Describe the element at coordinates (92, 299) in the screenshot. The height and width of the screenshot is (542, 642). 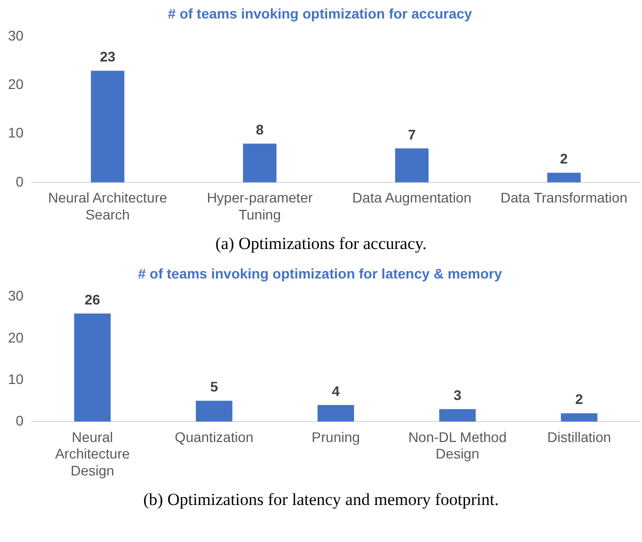
I see `data-label: 26` at that location.